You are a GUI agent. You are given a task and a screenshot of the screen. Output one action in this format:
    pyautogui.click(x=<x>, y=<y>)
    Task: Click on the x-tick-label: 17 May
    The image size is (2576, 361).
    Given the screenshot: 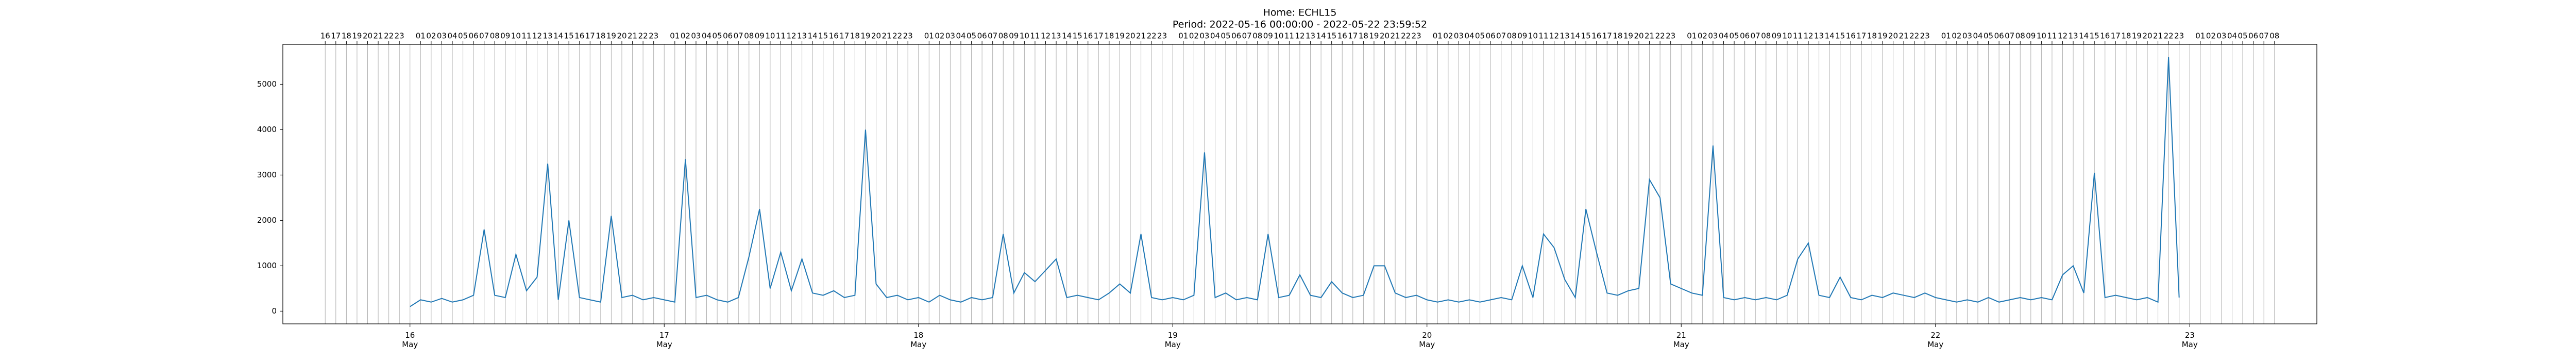 What is the action you would take?
    pyautogui.click(x=664, y=340)
    